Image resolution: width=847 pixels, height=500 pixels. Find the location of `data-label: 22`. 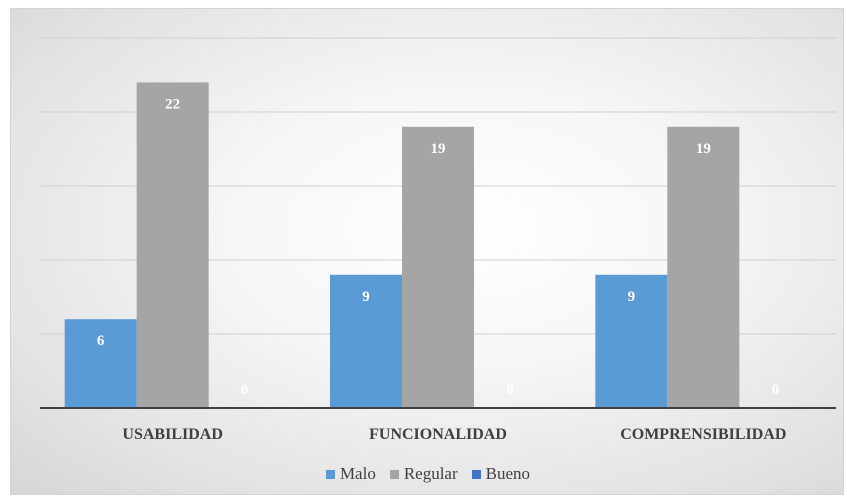

data-label: 22 is located at coordinates (172, 104).